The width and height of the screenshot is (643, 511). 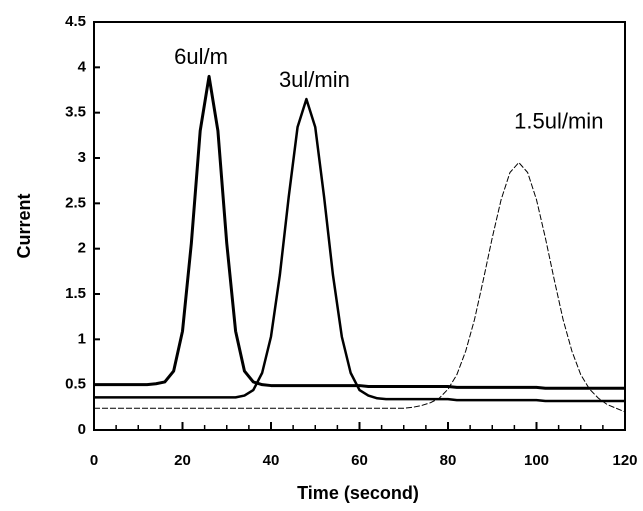 I want to click on y-tick-label: 3, so click(x=82, y=157).